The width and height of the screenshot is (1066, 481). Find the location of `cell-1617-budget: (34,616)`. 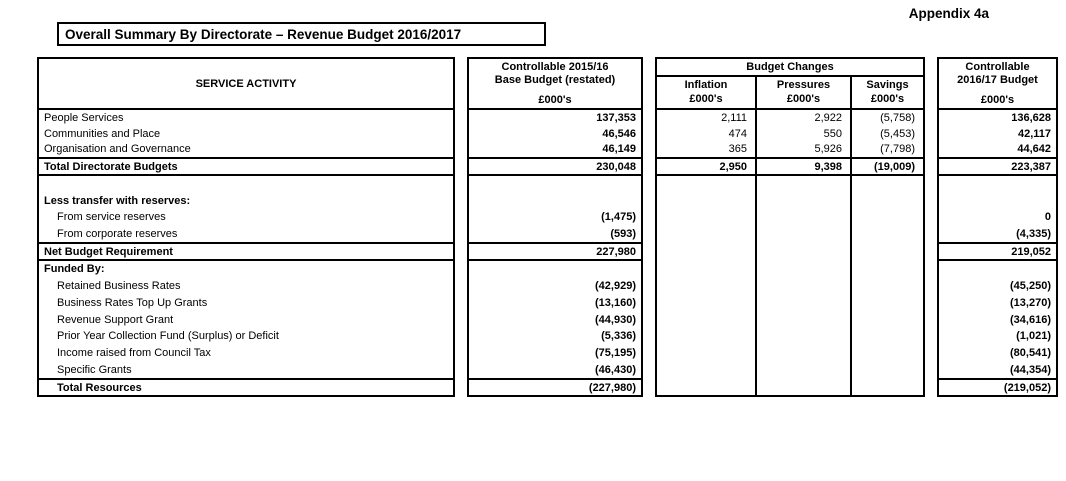

cell-1617-budget: (34,616) is located at coordinates (1030, 319).